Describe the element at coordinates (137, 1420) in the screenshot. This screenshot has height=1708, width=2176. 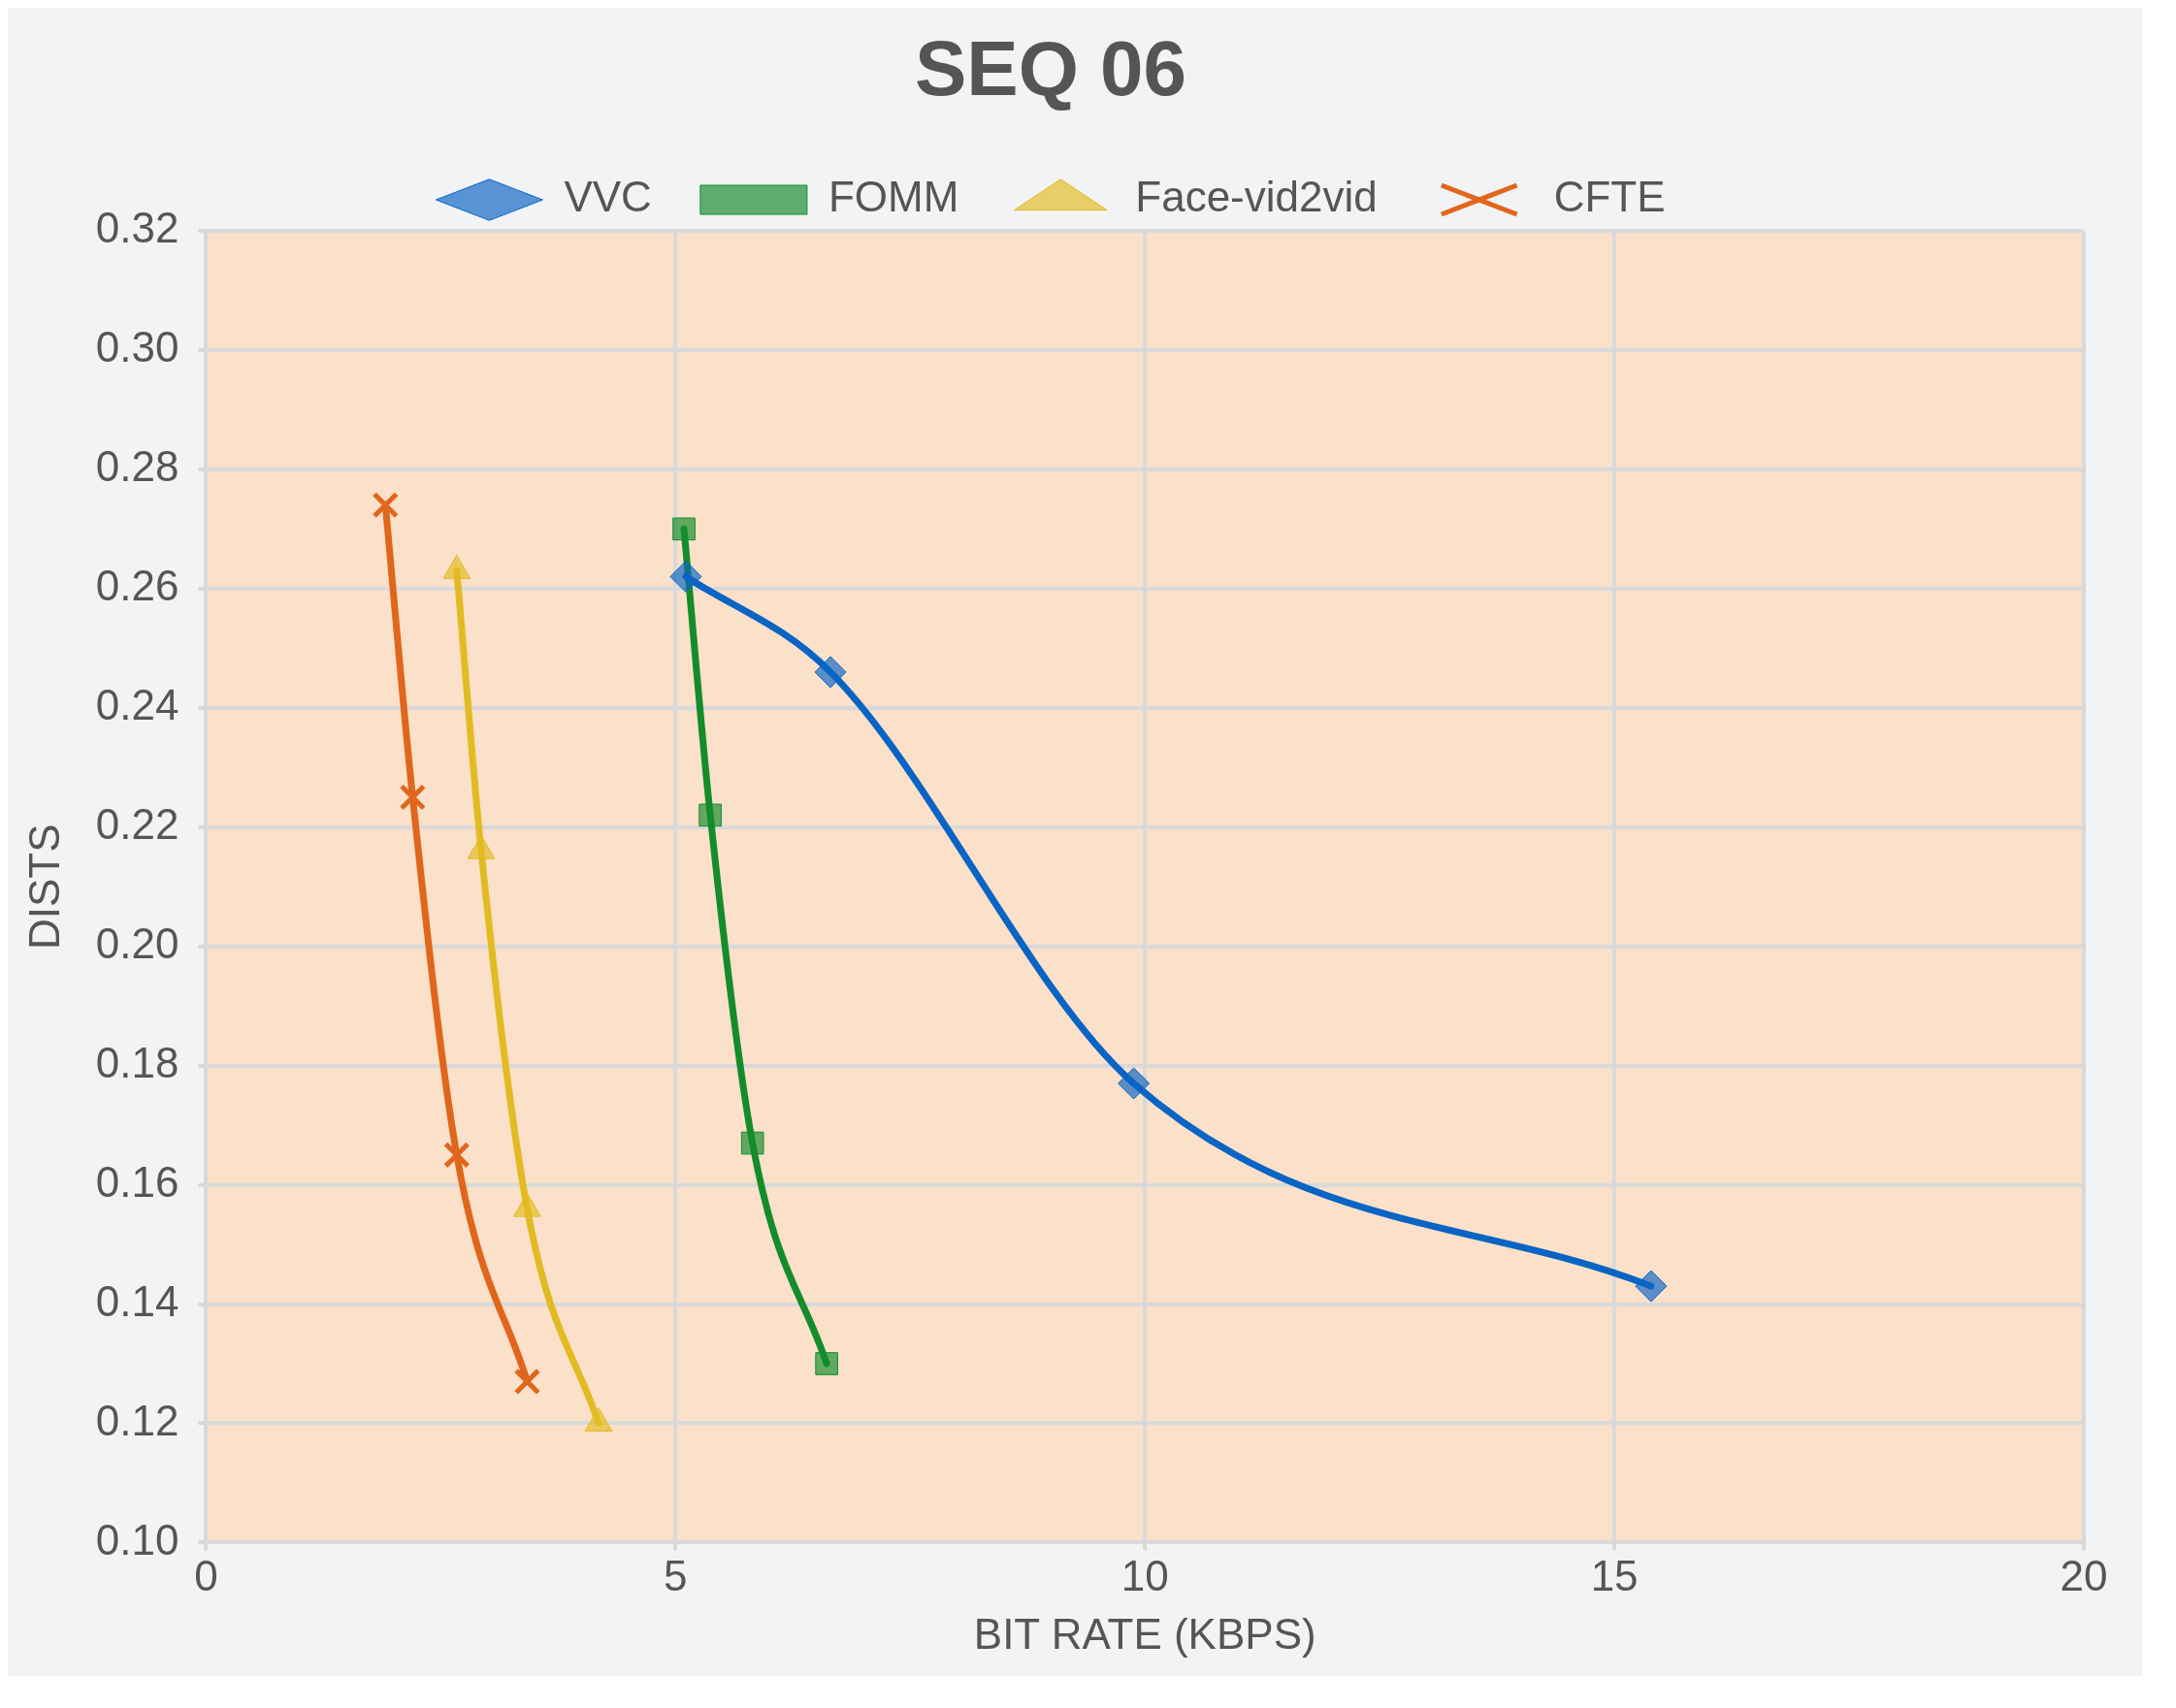
I see `y-tick-label: 0.12` at that location.